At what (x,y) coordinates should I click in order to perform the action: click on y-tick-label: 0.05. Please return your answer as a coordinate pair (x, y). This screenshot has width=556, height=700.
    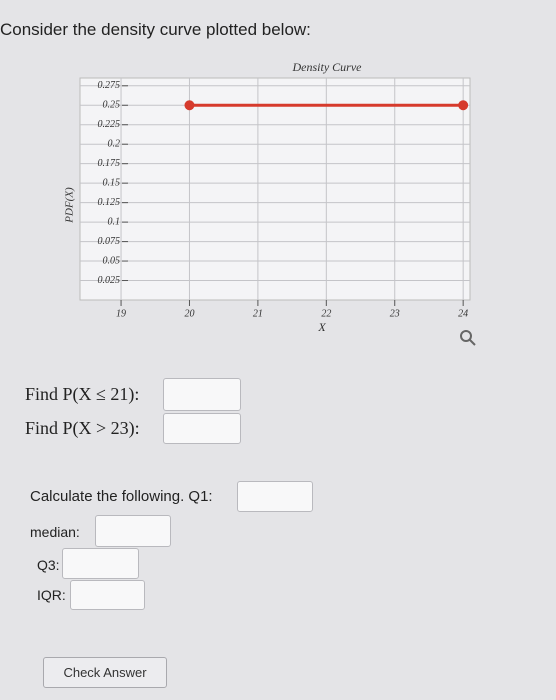
    Looking at the image, I should click on (112, 260).